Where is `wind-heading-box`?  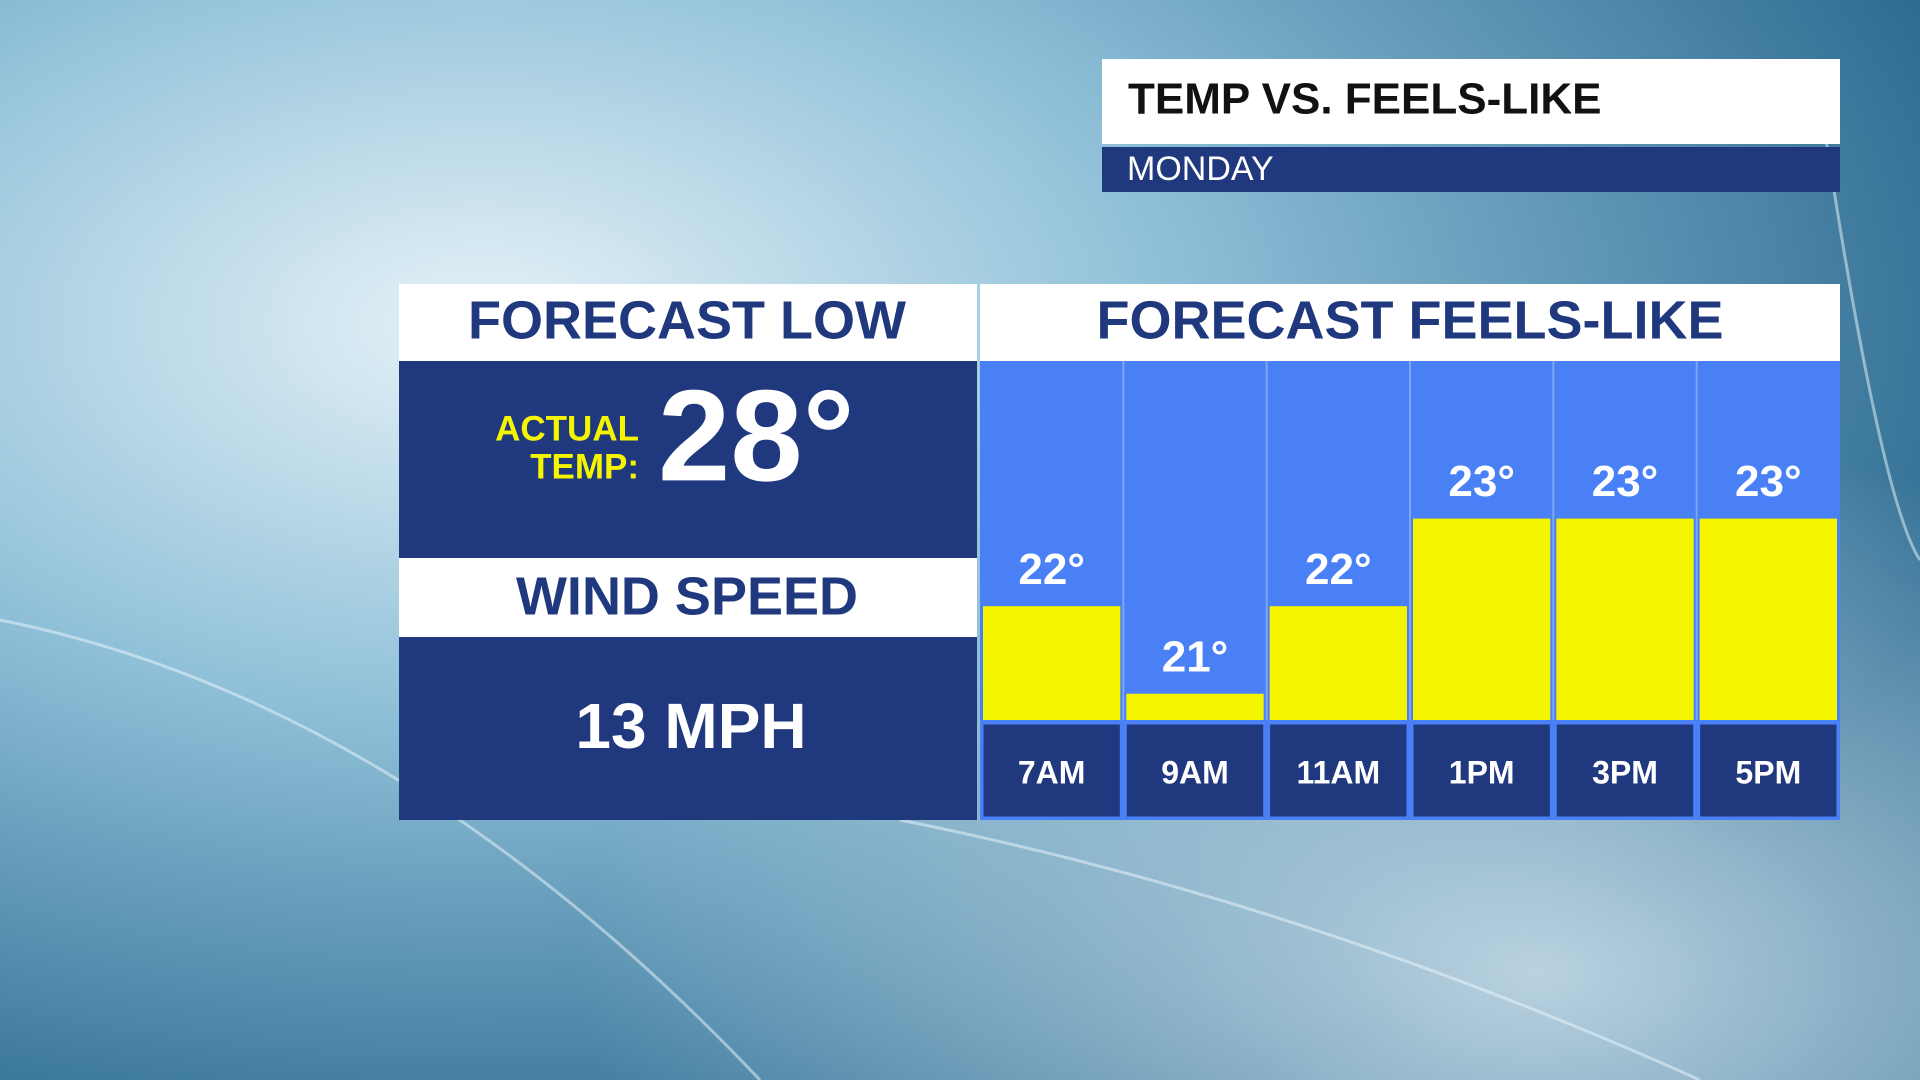
wind-heading-box is located at coordinates (688, 597).